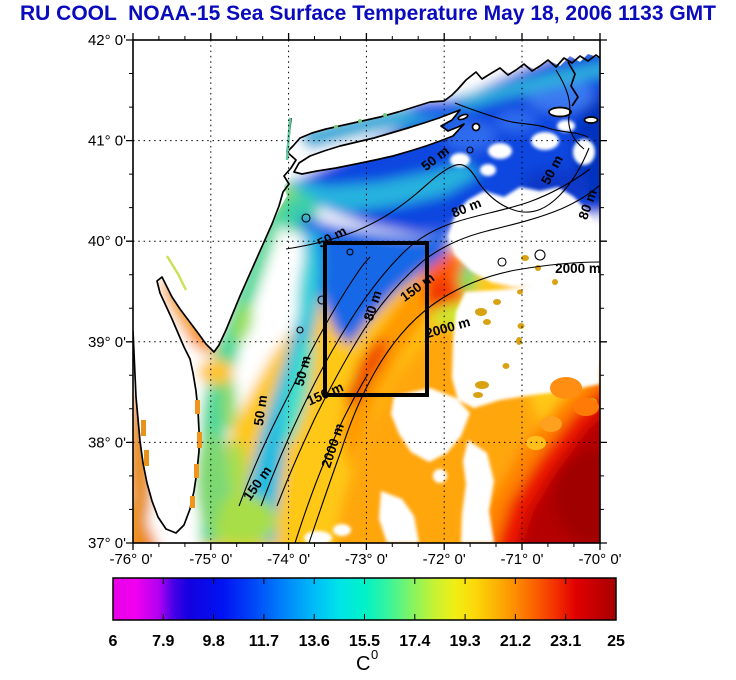 This screenshot has height=680, width=736. I want to click on colorbar-tick-label: 11.7, so click(264, 641).